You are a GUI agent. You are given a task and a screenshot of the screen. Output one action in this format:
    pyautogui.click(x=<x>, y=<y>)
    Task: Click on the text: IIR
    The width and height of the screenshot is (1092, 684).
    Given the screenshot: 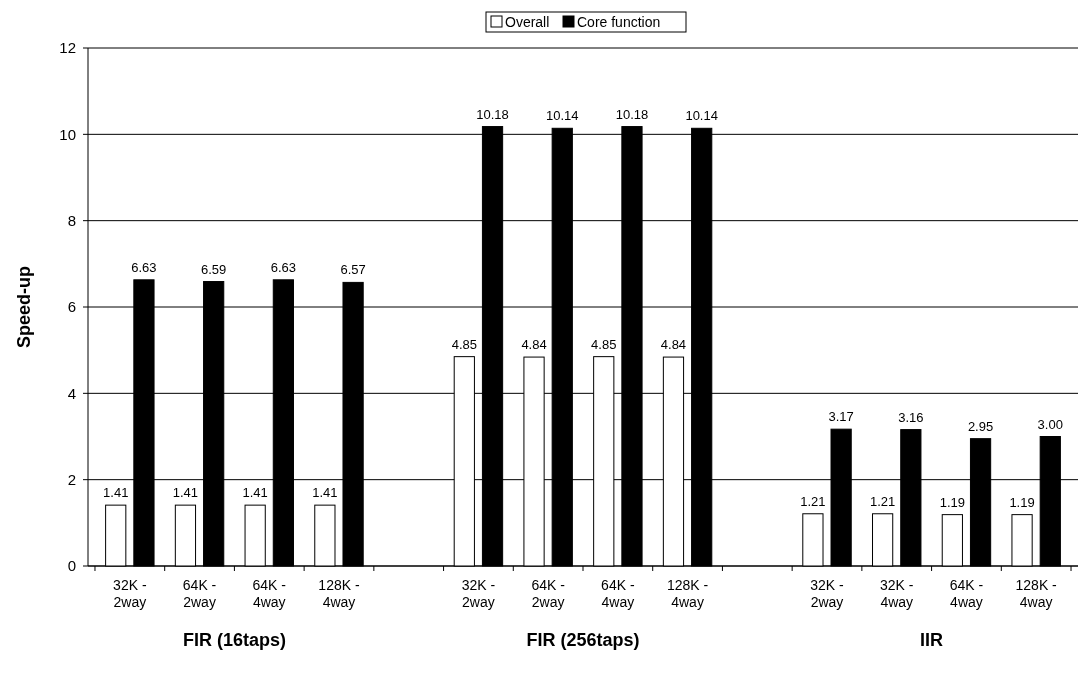 What is the action you would take?
    pyautogui.click(x=932, y=640)
    